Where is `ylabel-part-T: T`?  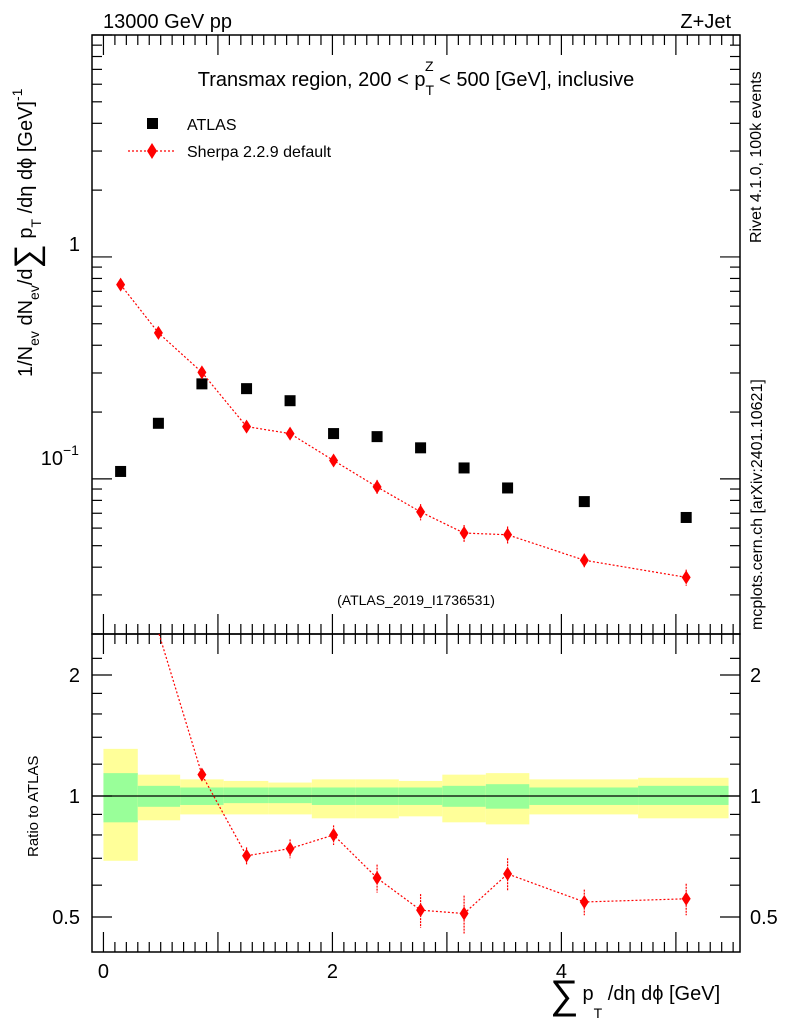
ylabel-part-T: T is located at coordinates (36, 223).